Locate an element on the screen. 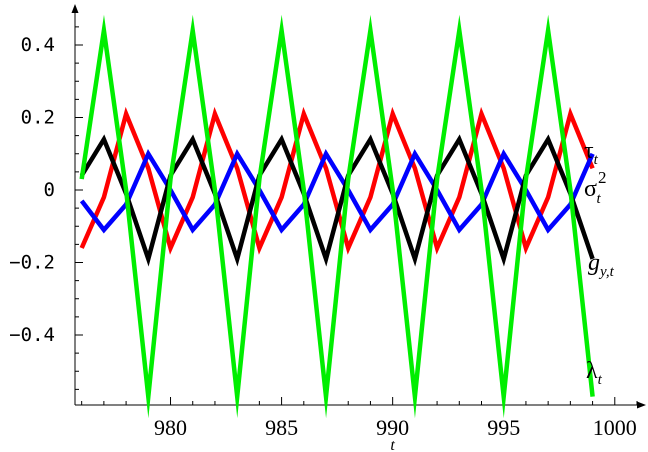 Image resolution: width=648 pixels, height=452 pixels. x-tick-label: 1000 is located at coordinates (615, 427).